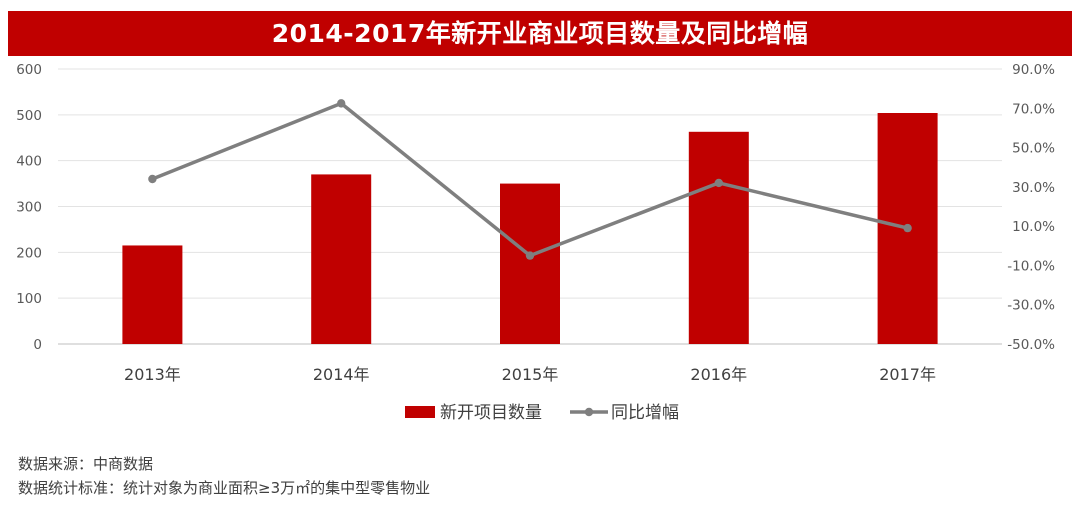 This screenshot has width=1080, height=505. Describe the element at coordinates (589, 412) in the screenshot. I see `legend-line-marker` at that location.